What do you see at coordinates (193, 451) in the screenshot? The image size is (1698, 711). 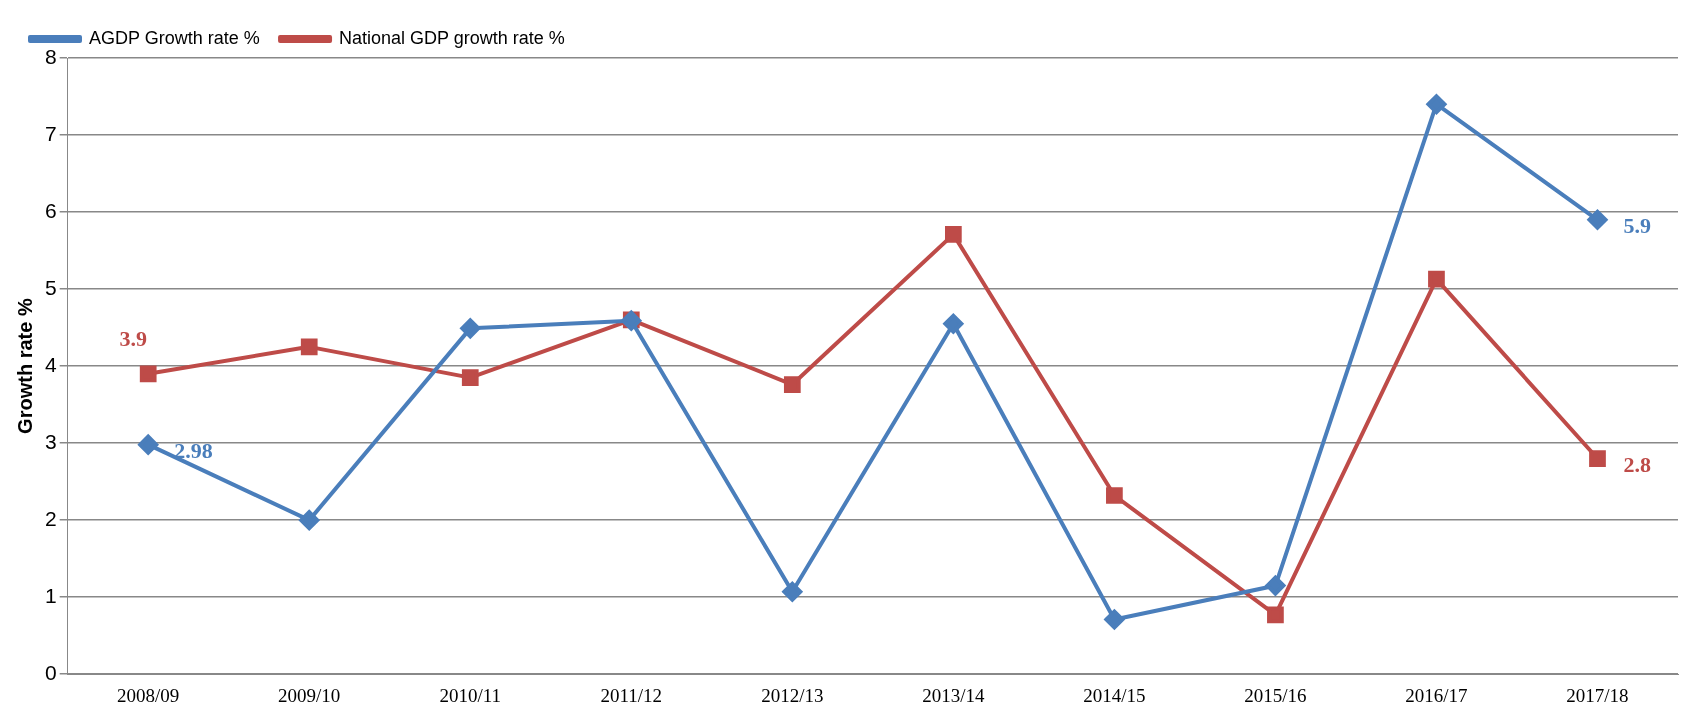 I see `data-label: 2.98` at bounding box center [193, 451].